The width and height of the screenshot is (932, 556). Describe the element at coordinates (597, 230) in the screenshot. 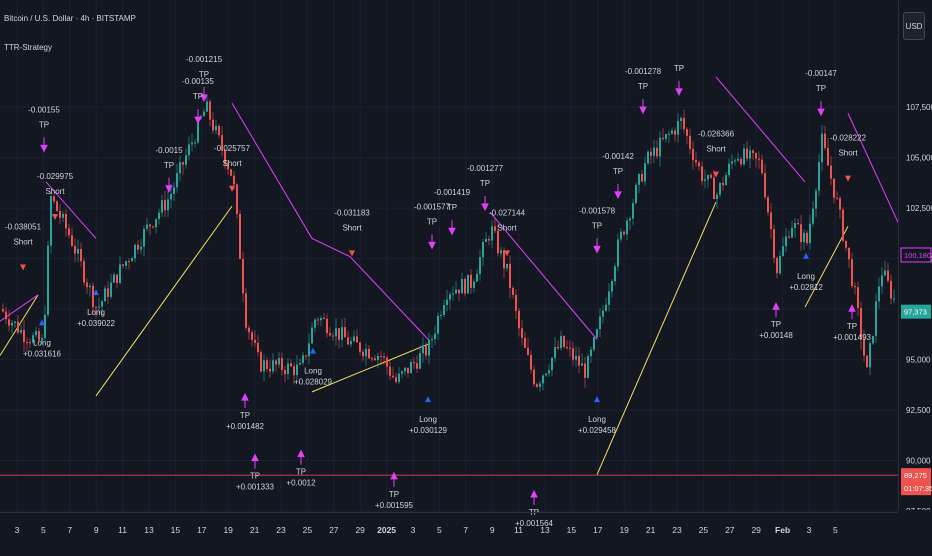

I see `trade-annotation: -0.001578 TP` at that location.